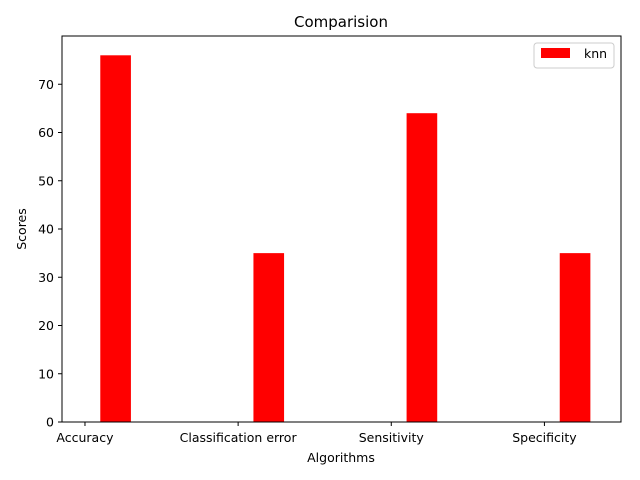 The width and height of the screenshot is (640, 480). I want to click on y-tick-label: 40, so click(46, 229).